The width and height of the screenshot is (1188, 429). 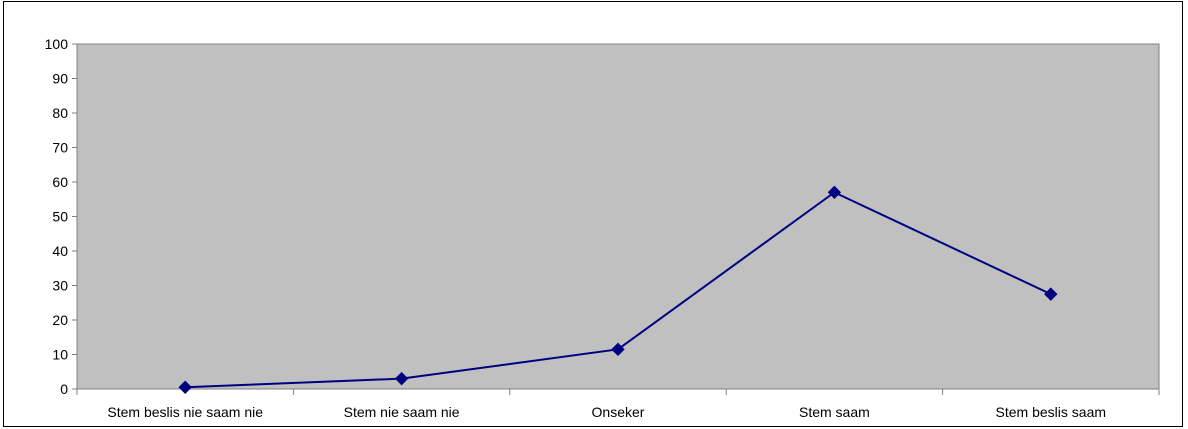 I want to click on y-tick-label: 20, so click(x=60, y=320).